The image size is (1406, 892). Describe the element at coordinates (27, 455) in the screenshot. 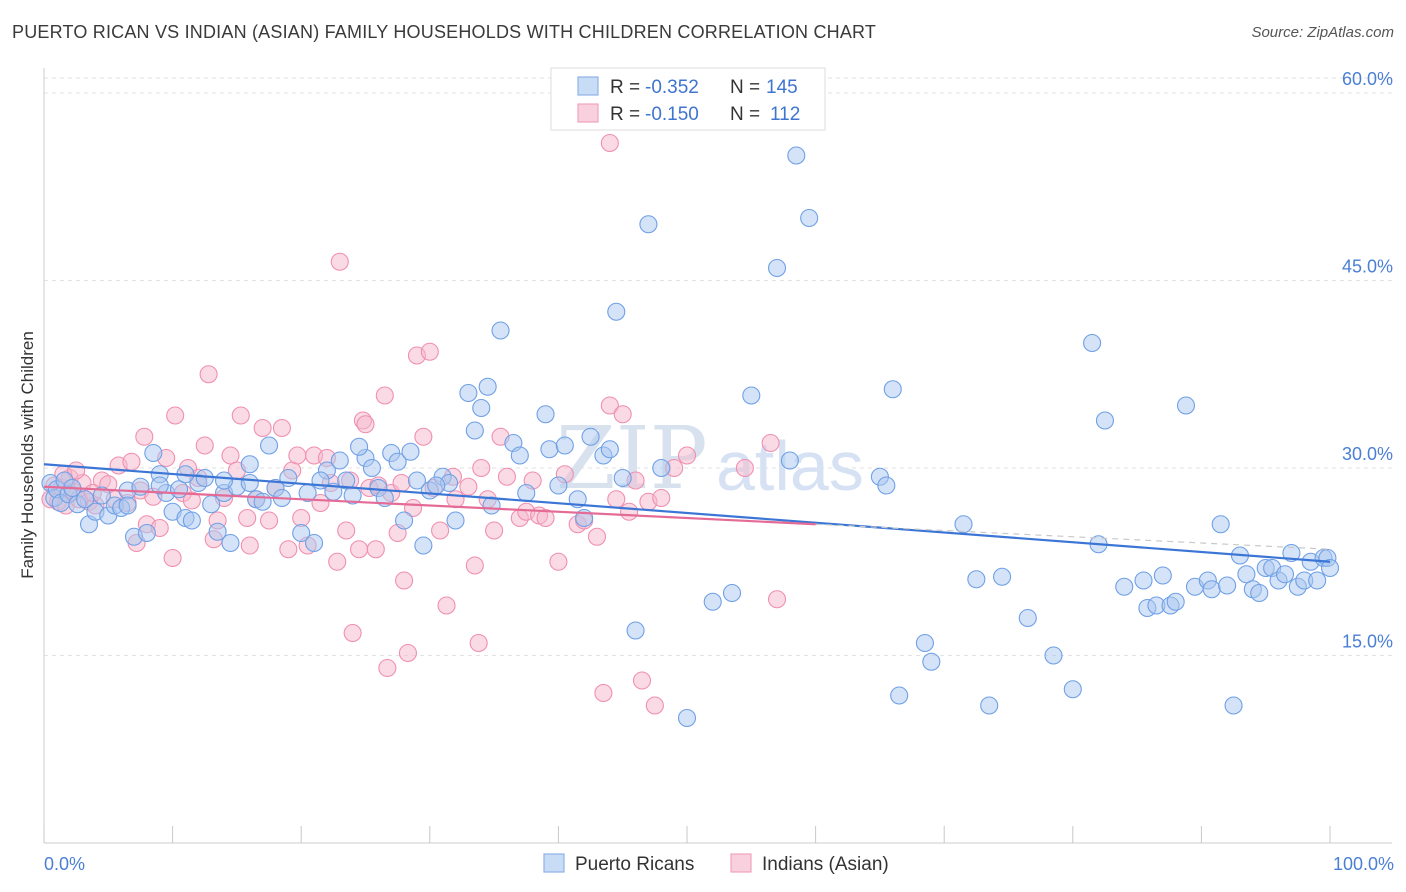

I see `y-axis-title: Family Households with Children` at that location.